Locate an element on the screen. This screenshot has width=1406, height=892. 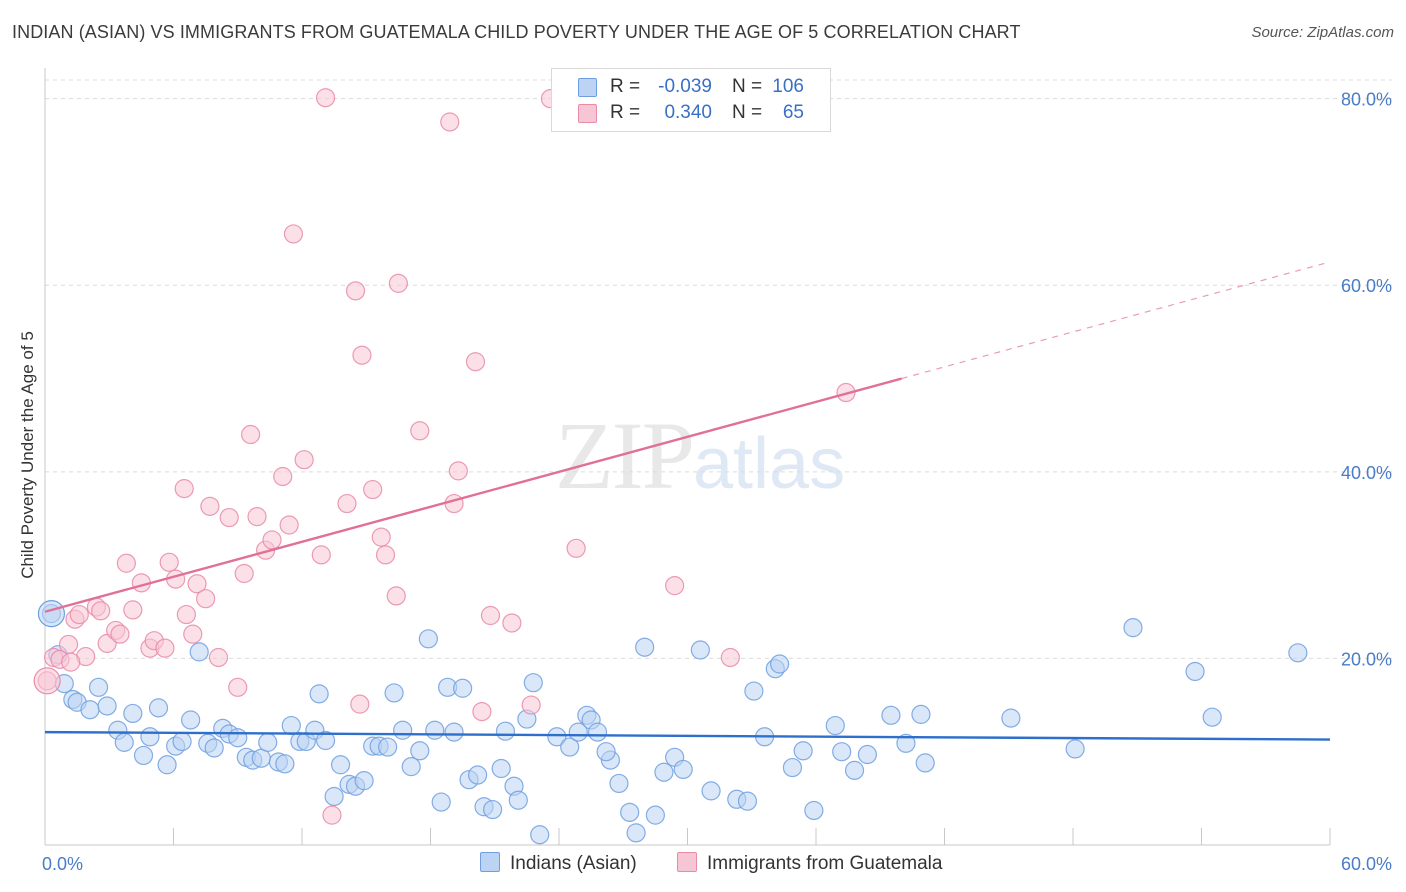
trend-extension-guatemala is located at coordinates (1116, 320).